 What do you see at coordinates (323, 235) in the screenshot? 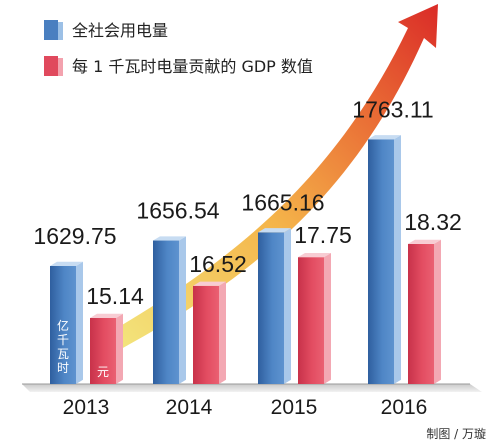
I see `value-label-gdp-2015: 17.75` at bounding box center [323, 235].